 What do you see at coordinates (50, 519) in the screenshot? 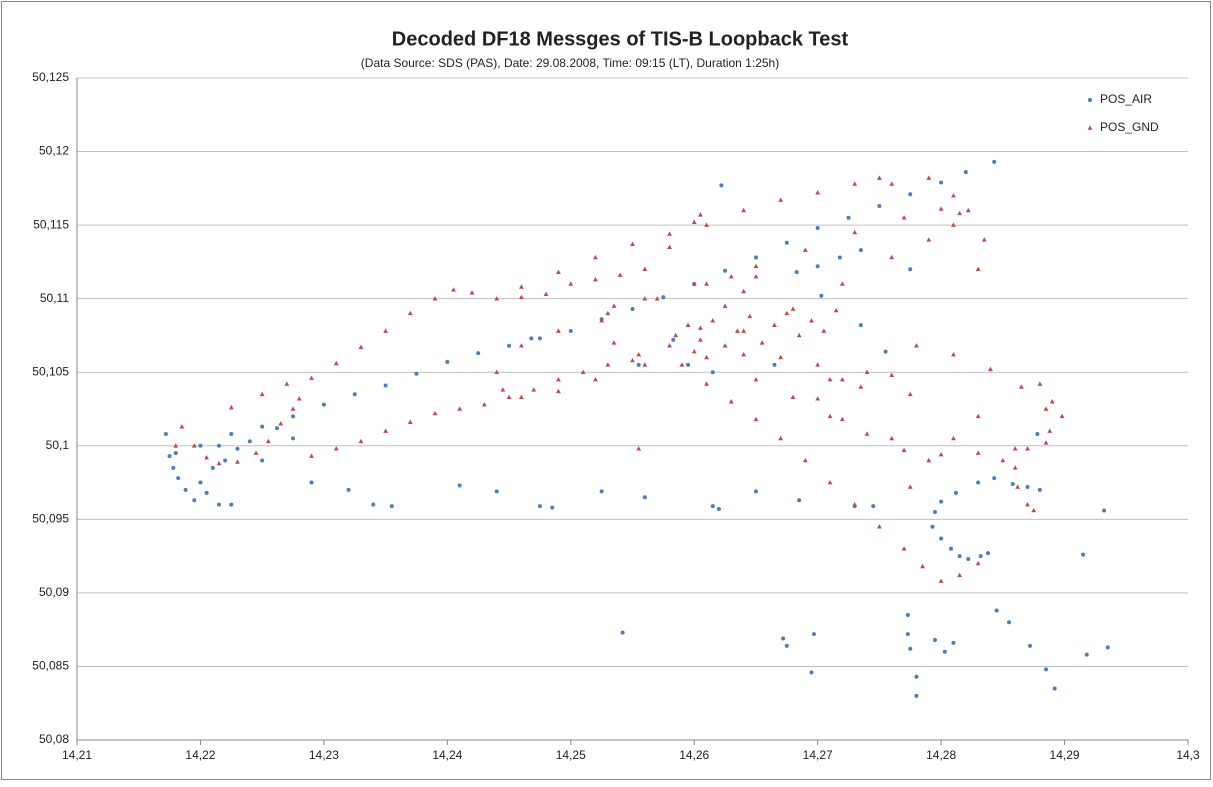
I see `y-tick-label: 50,095` at bounding box center [50, 519].